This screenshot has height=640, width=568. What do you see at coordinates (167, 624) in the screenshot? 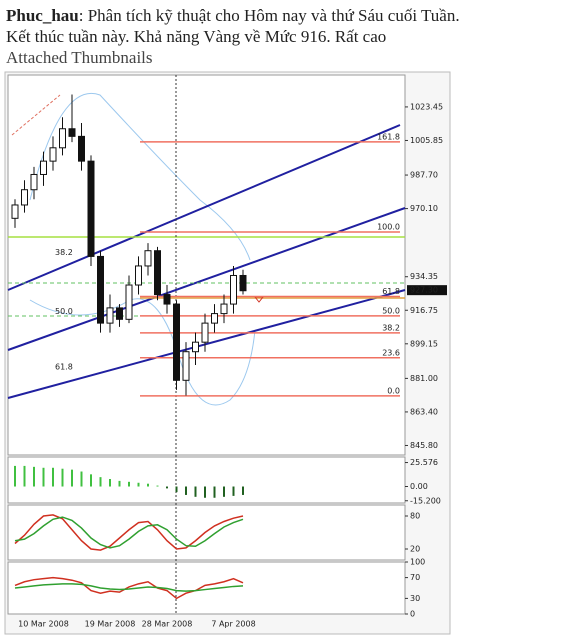
I see `x-tick-label: 28 Mar 2008` at bounding box center [167, 624].